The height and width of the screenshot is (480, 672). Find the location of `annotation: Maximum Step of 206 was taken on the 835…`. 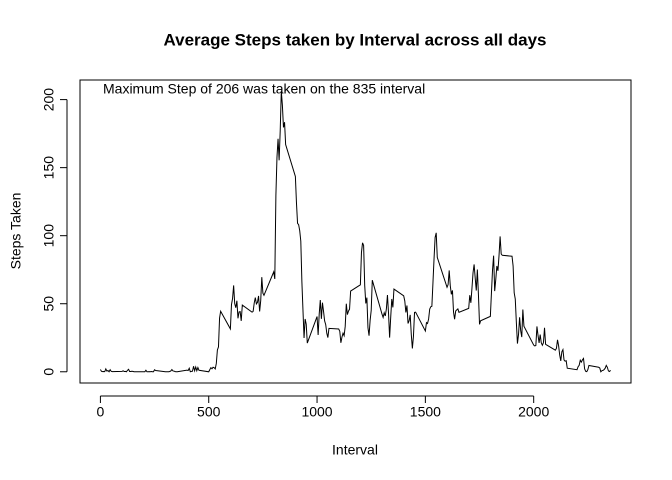

annotation: Maximum Step of 206 was taken on the 835… is located at coordinates (264, 89).